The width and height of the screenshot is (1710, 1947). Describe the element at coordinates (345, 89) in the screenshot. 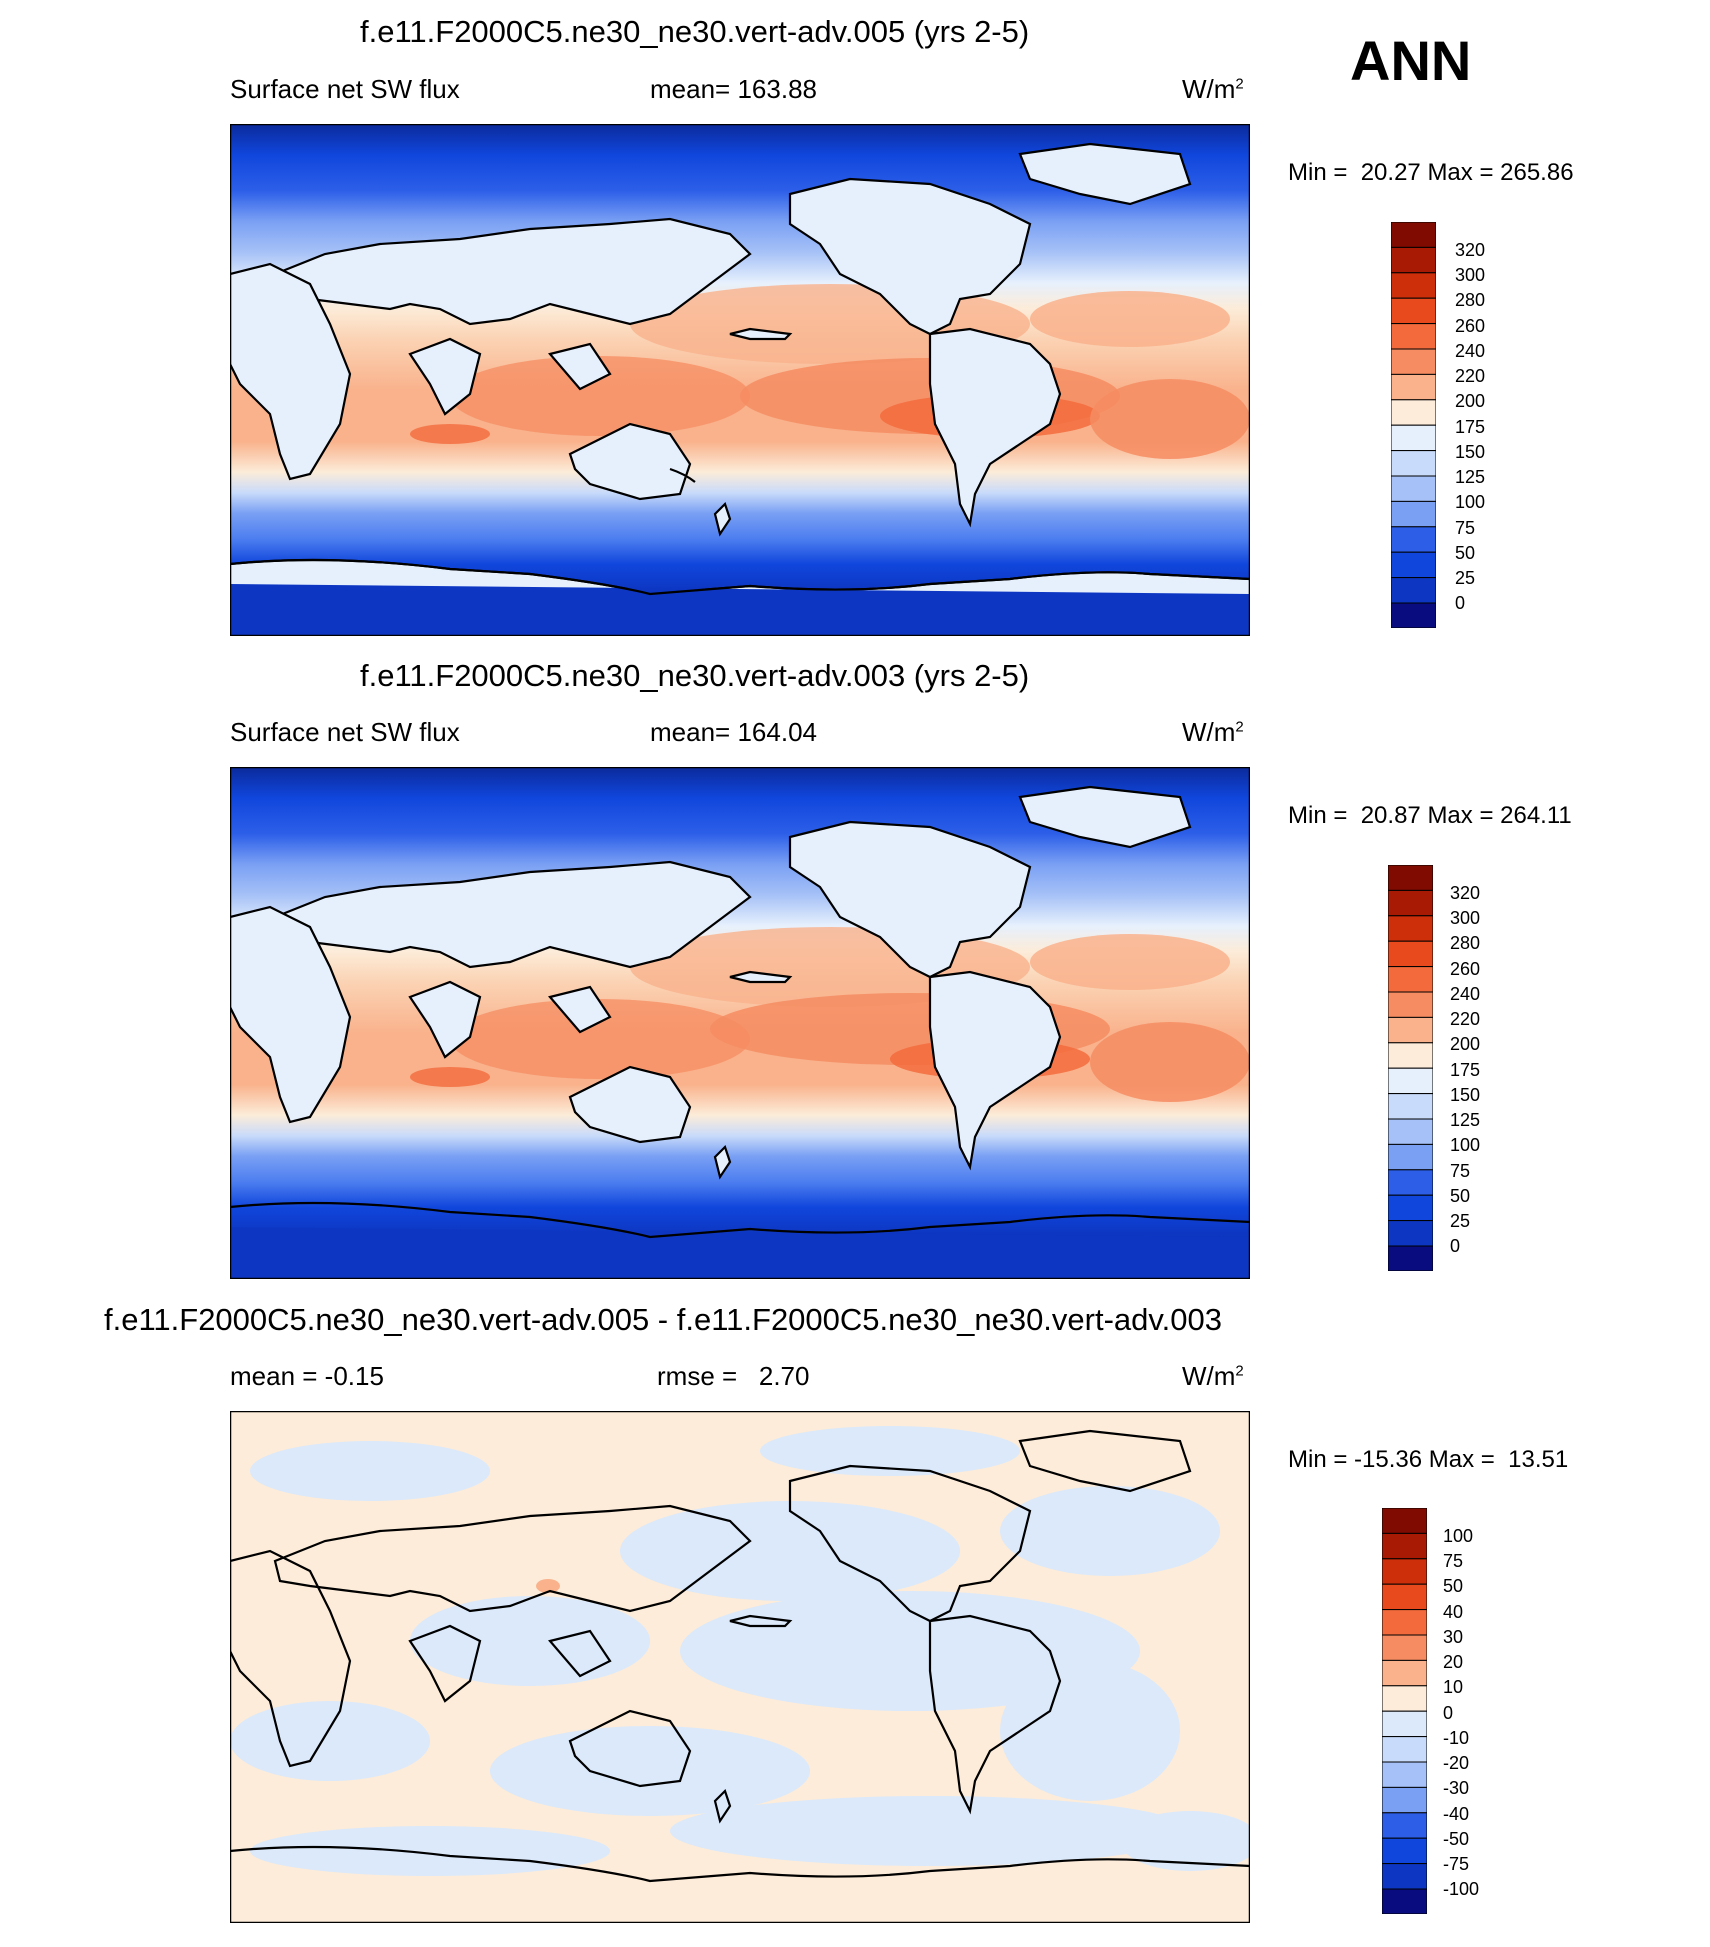

I see `panel-1-variable-label: Surface net SW flux` at that location.